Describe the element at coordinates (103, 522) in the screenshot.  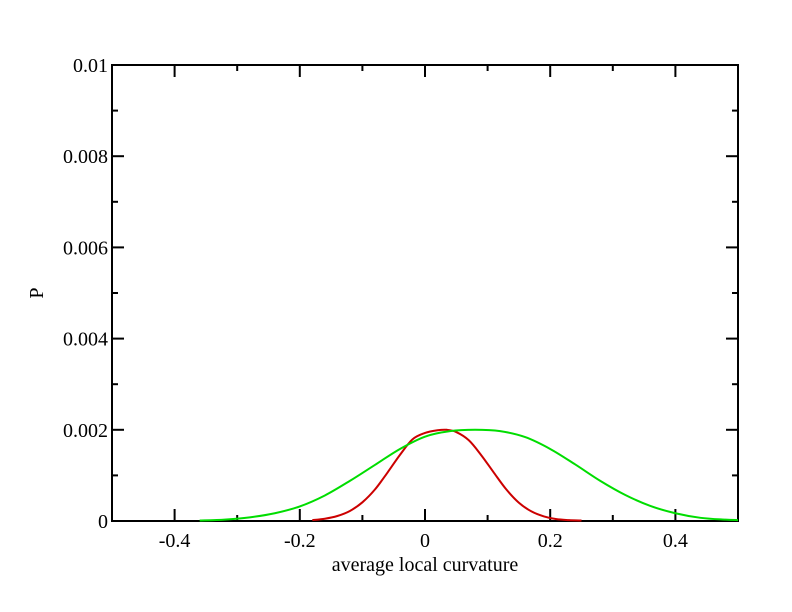
I see `y-tick-label: 0` at that location.